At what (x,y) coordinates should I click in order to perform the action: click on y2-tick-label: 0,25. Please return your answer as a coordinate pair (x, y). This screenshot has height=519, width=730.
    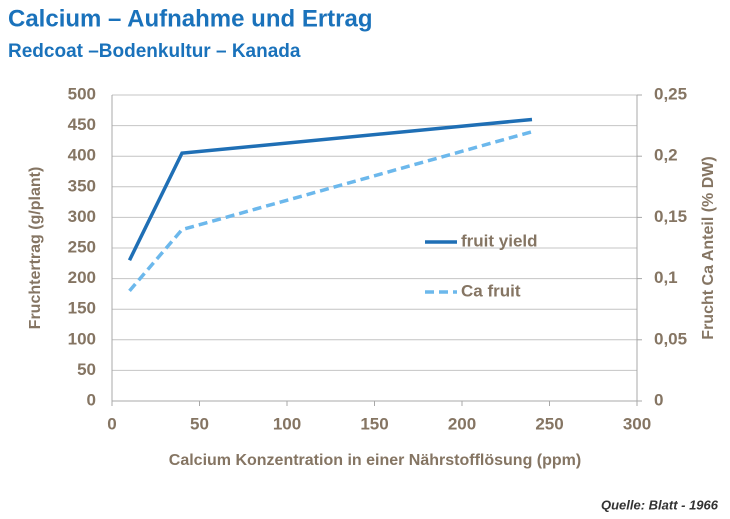
    Looking at the image, I should click on (670, 93).